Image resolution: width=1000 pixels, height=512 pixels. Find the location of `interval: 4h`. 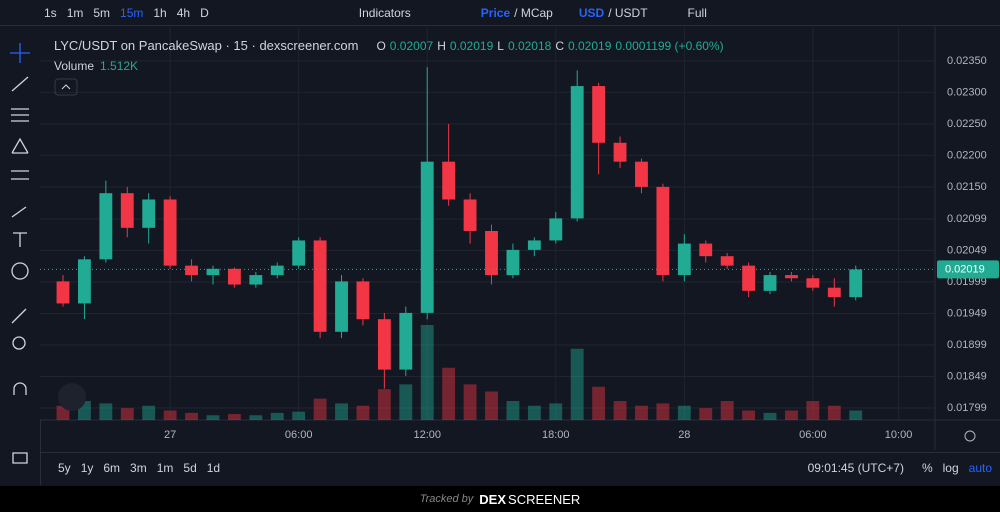

interval: 4h is located at coordinates (183, 12).